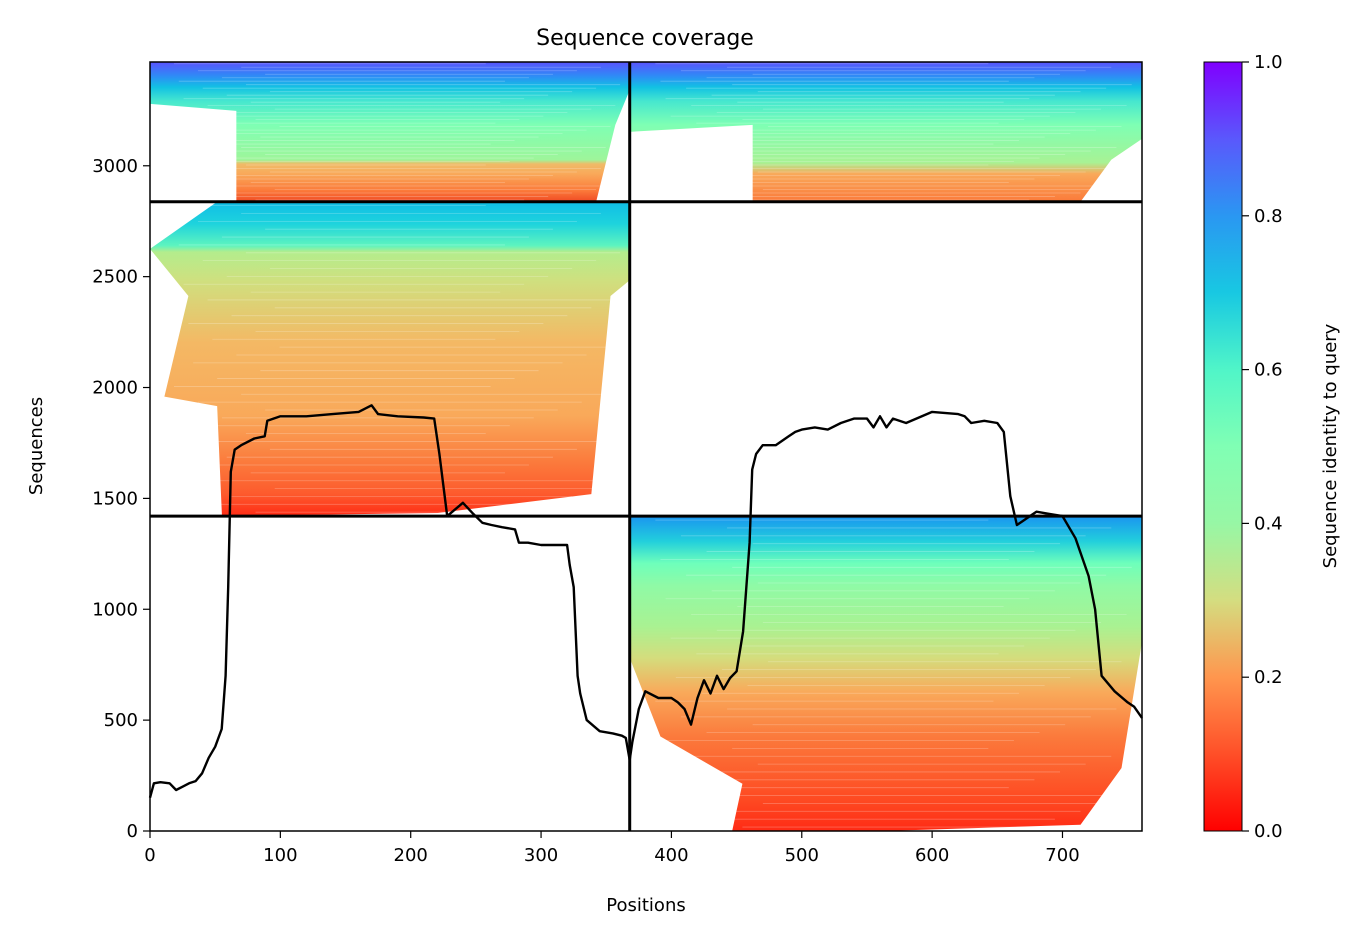  I want to click on y-tick-label: 1000, so click(115, 609).